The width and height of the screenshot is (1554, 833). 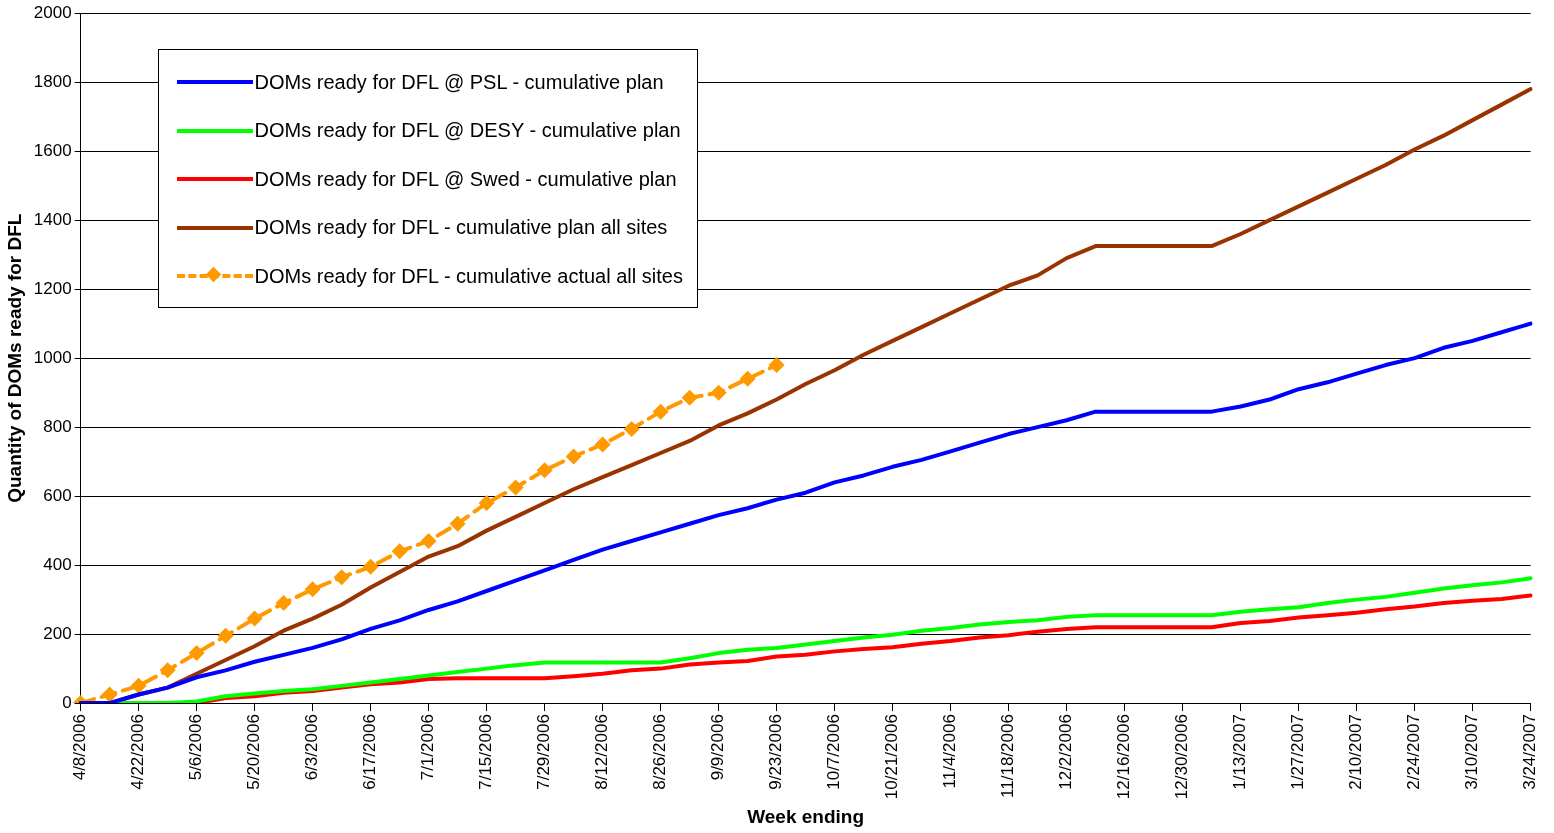 What do you see at coordinates (459, 82) in the screenshot?
I see `legend-label: DOMs ready for DFL @ PSL - cumulative plan` at bounding box center [459, 82].